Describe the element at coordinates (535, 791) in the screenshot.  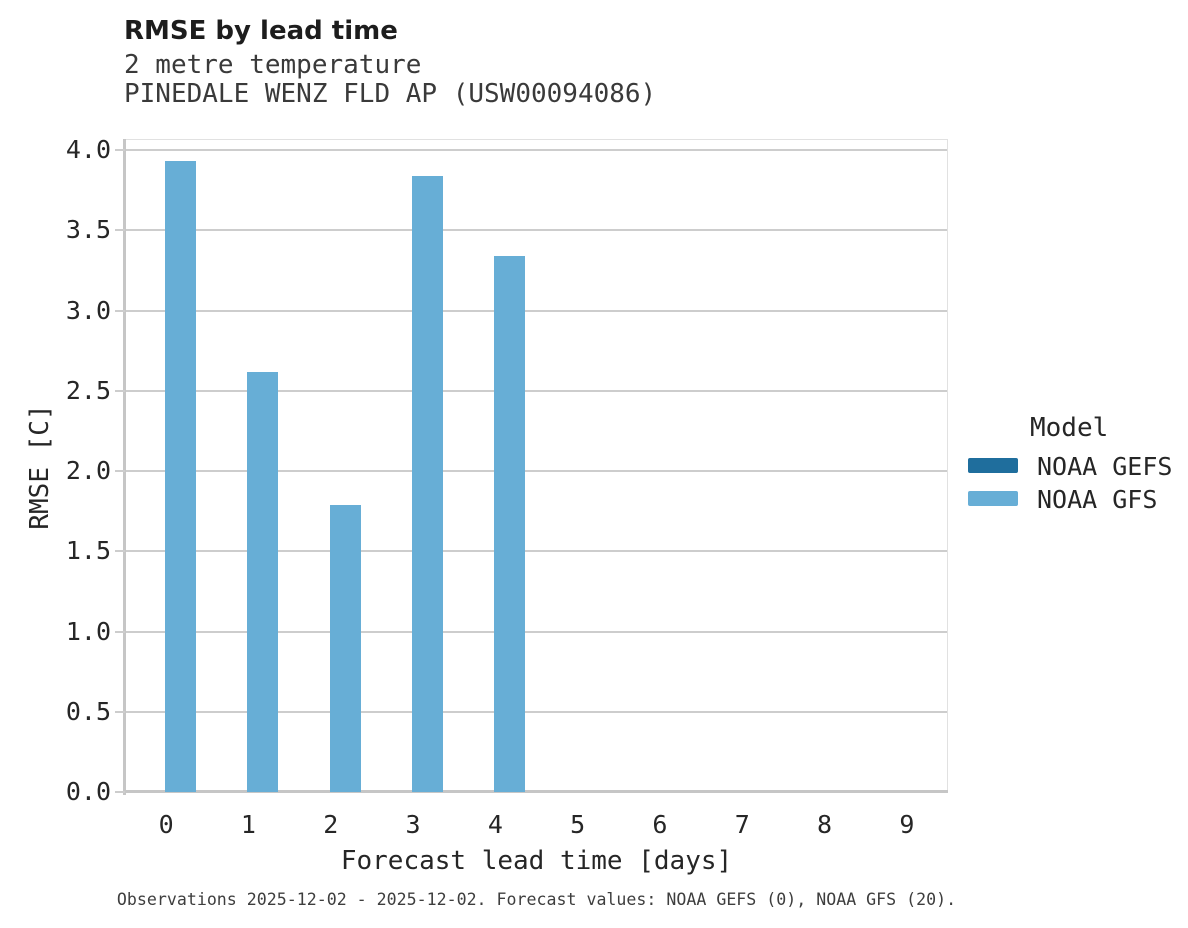
I see `x-axis-line` at that location.